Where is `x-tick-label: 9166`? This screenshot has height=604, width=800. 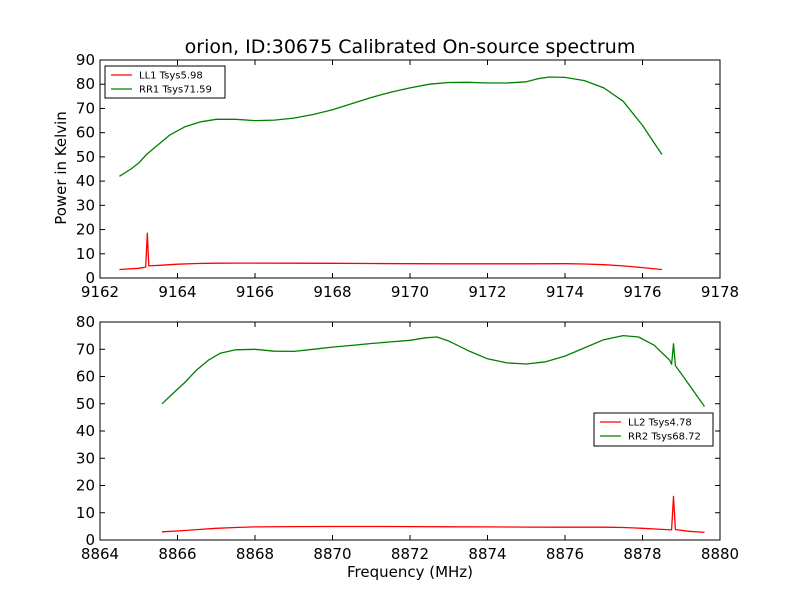 x-tick-label: 9166 is located at coordinates (255, 292).